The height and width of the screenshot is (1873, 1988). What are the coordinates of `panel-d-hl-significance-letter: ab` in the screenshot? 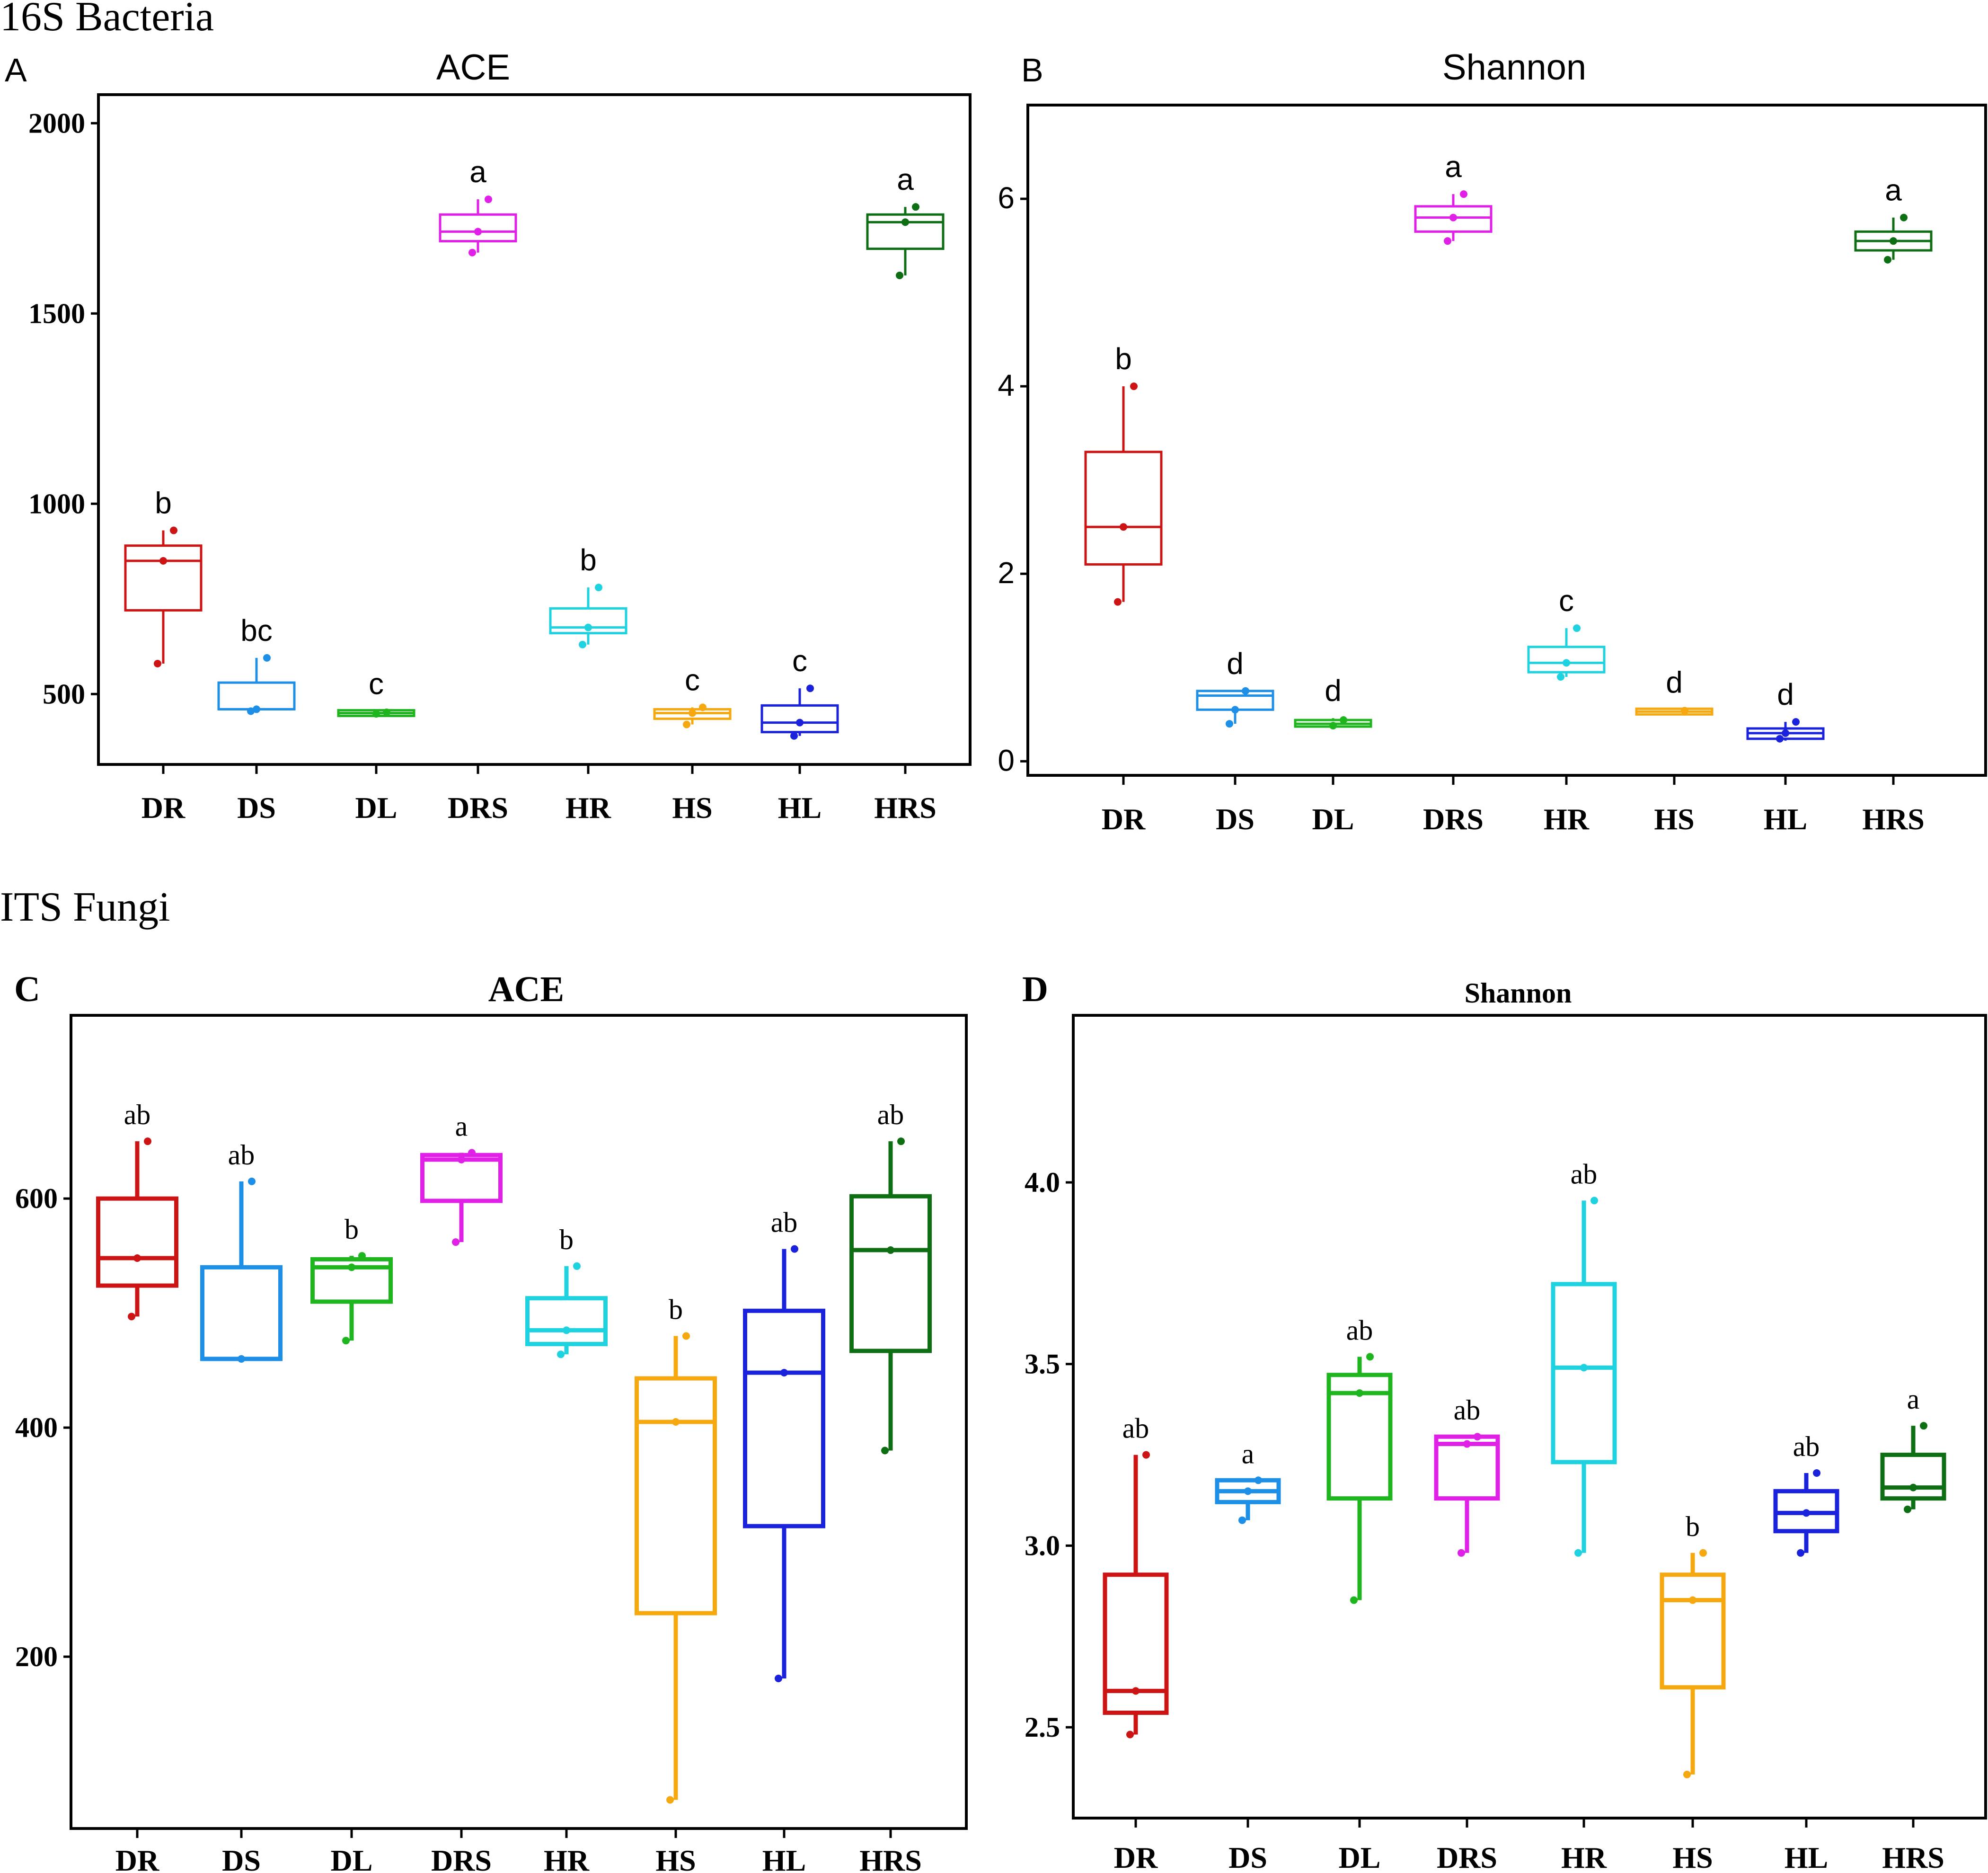 It's located at (1807, 1446).